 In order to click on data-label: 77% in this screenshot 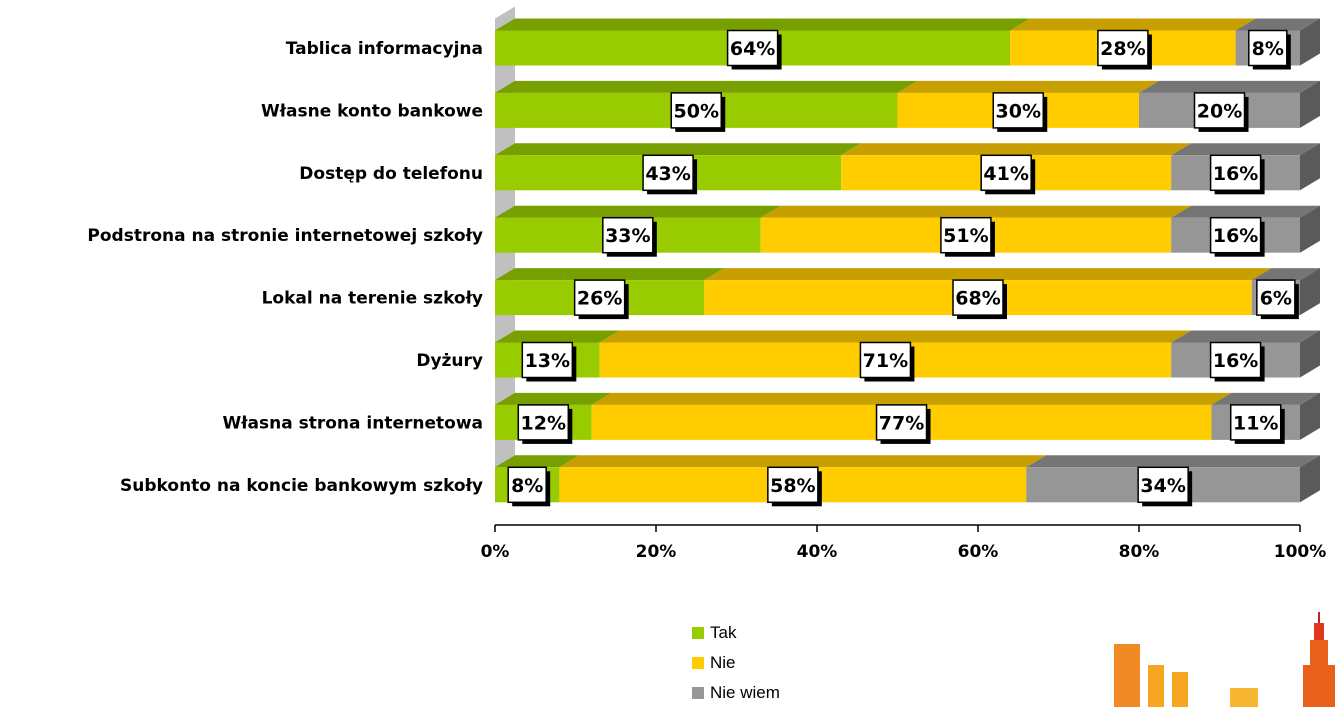, I will do `click(901, 423)`.